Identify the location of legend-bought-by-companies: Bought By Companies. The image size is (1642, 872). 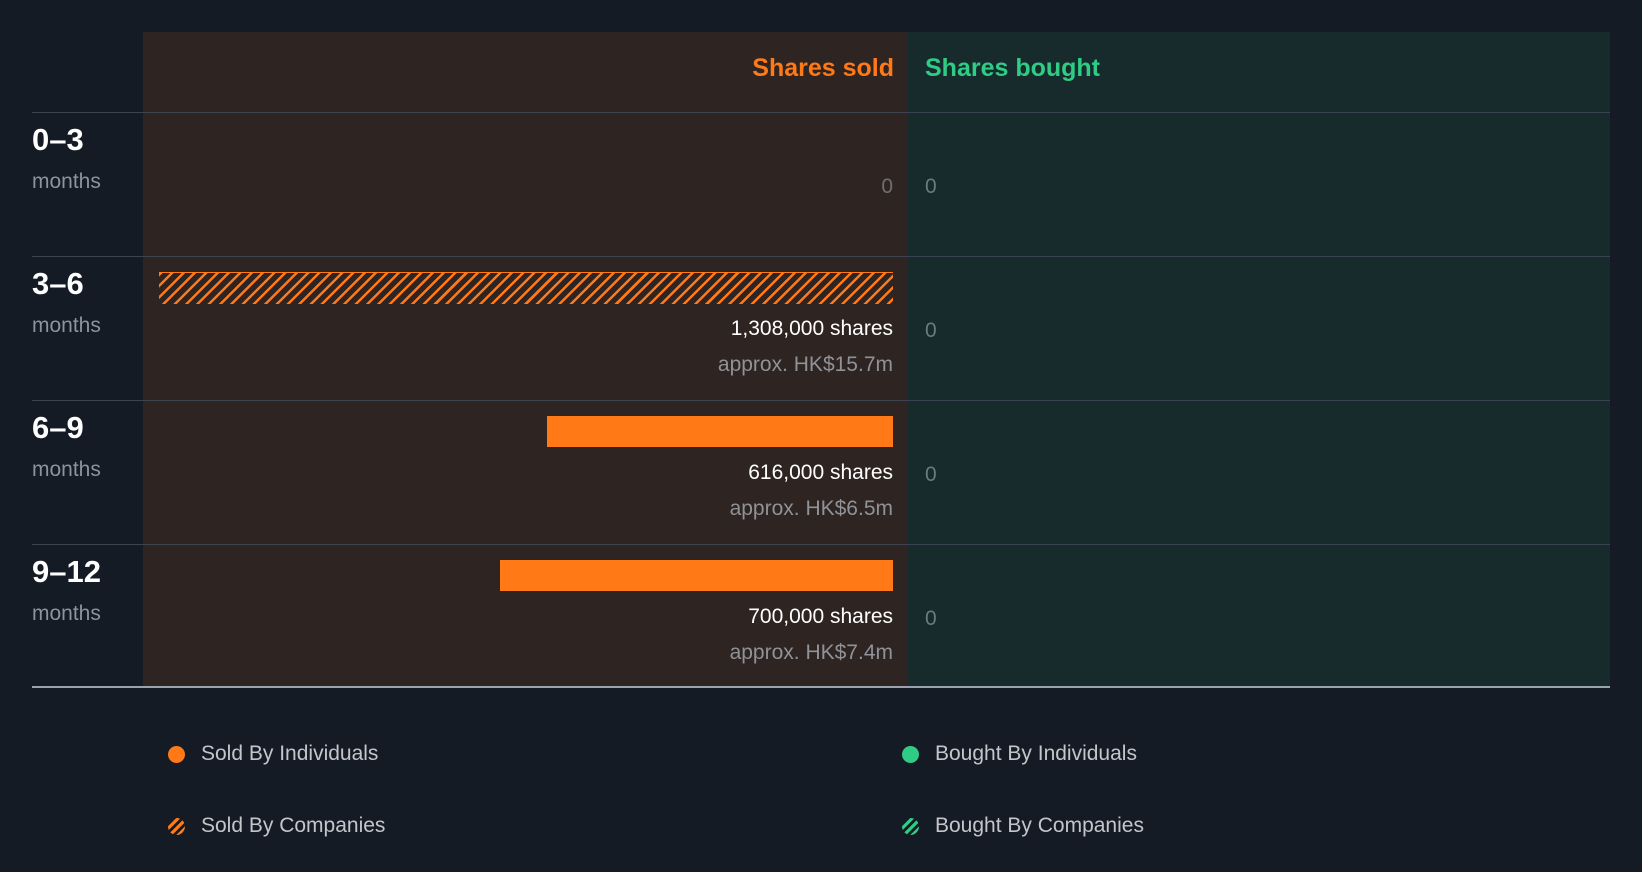
(1023, 826).